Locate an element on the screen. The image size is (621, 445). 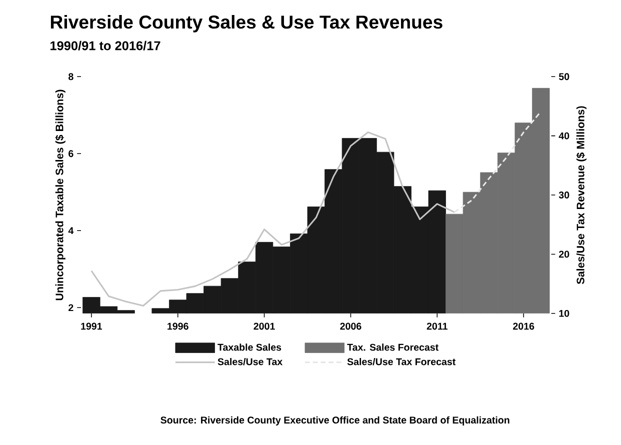
y2-tick-label: 30 is located at coordinates (564, 195).